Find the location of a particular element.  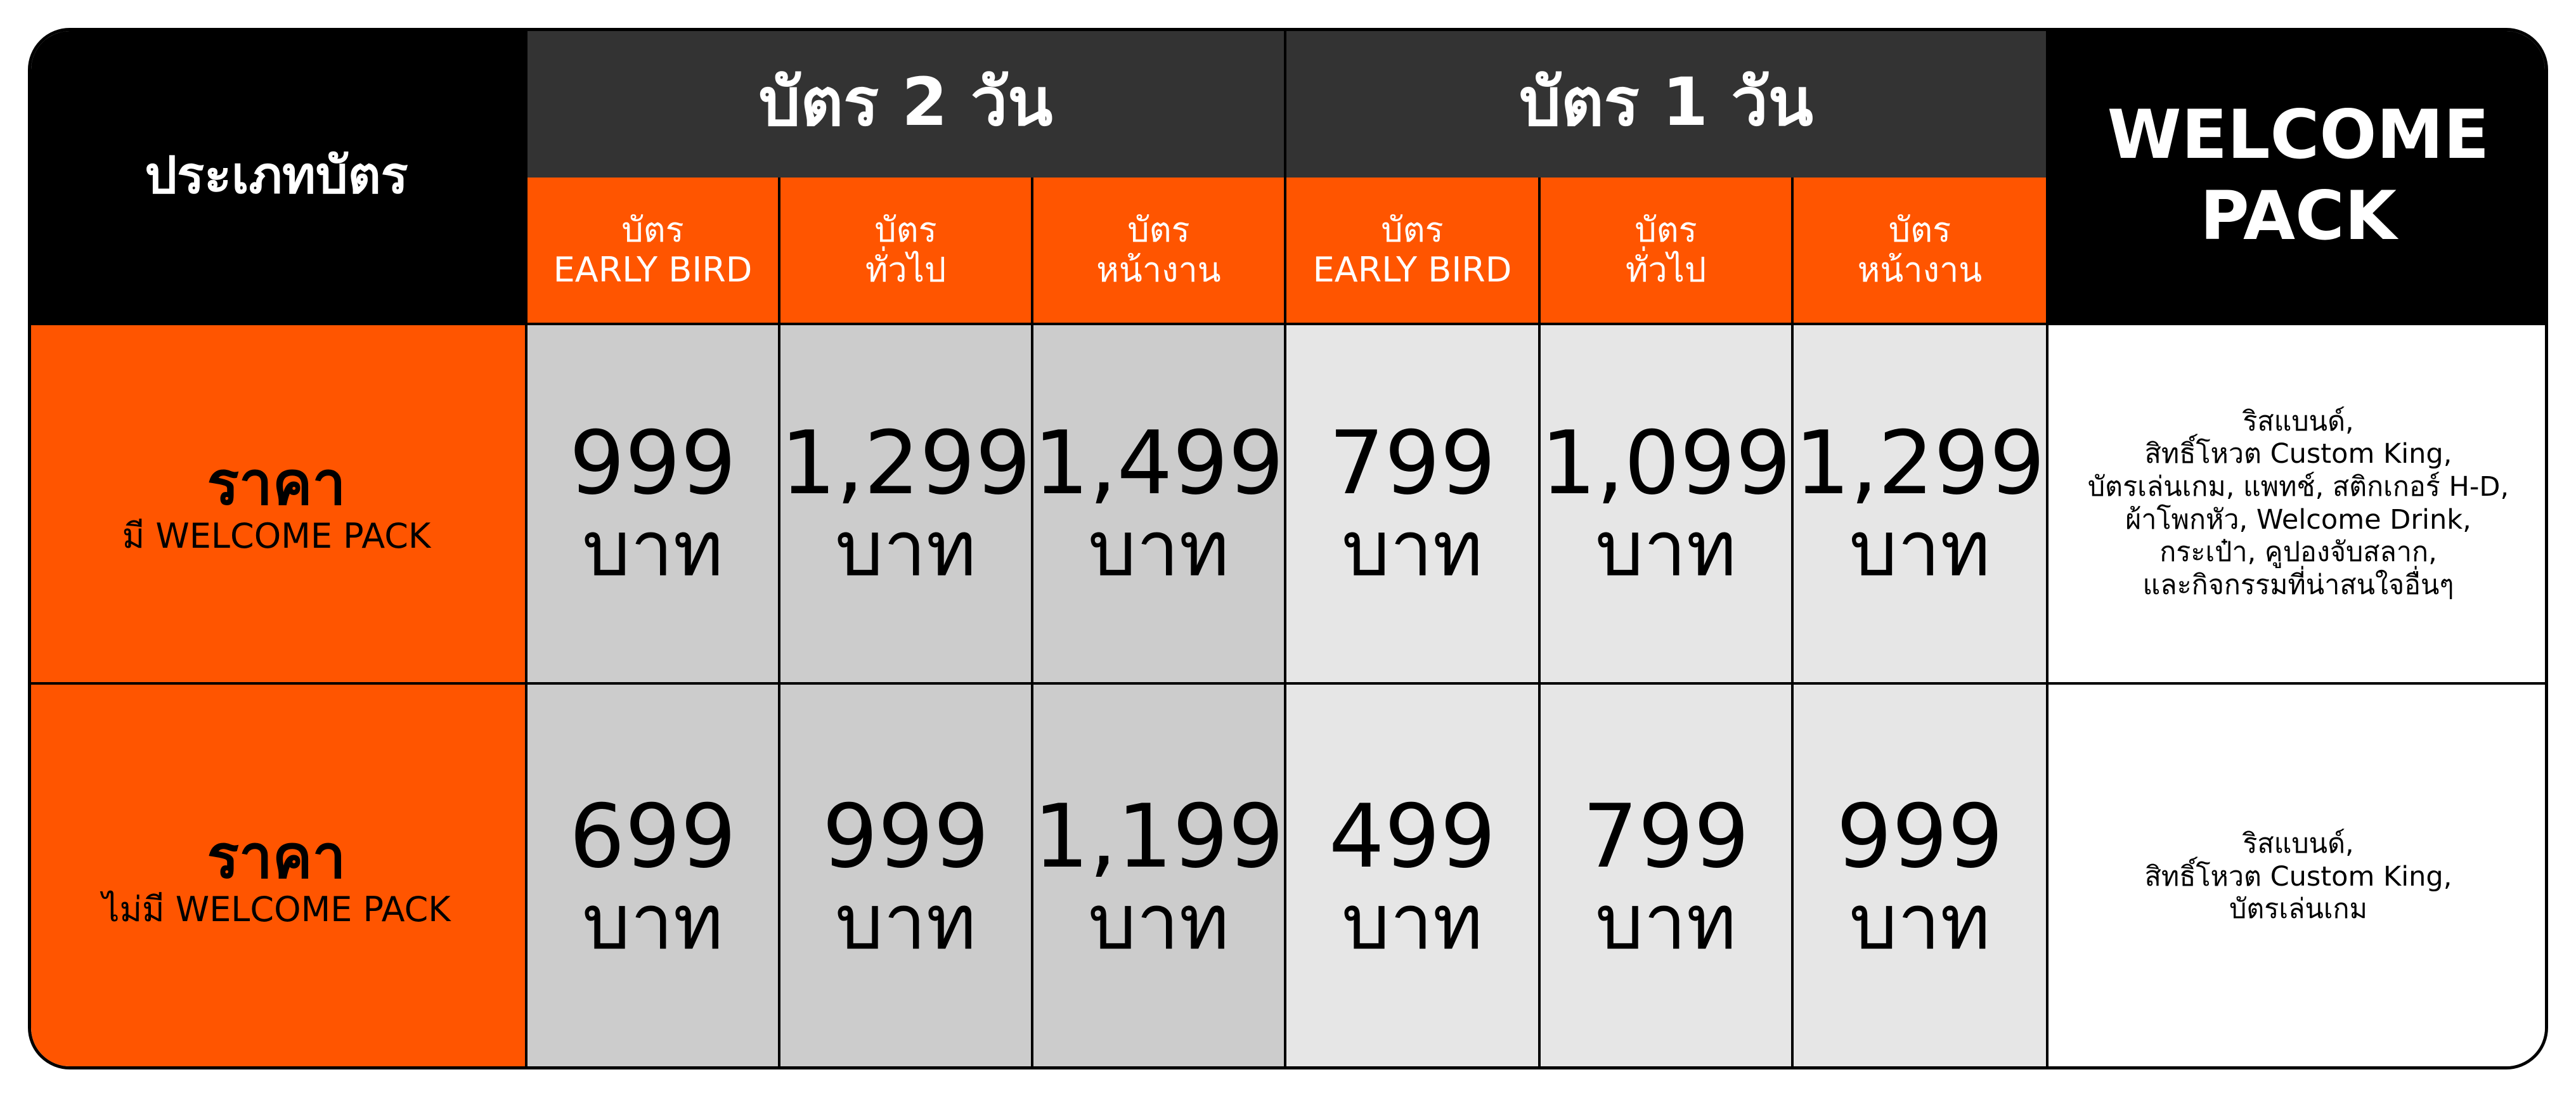

price: 699 is located at coordinates (653, 836).